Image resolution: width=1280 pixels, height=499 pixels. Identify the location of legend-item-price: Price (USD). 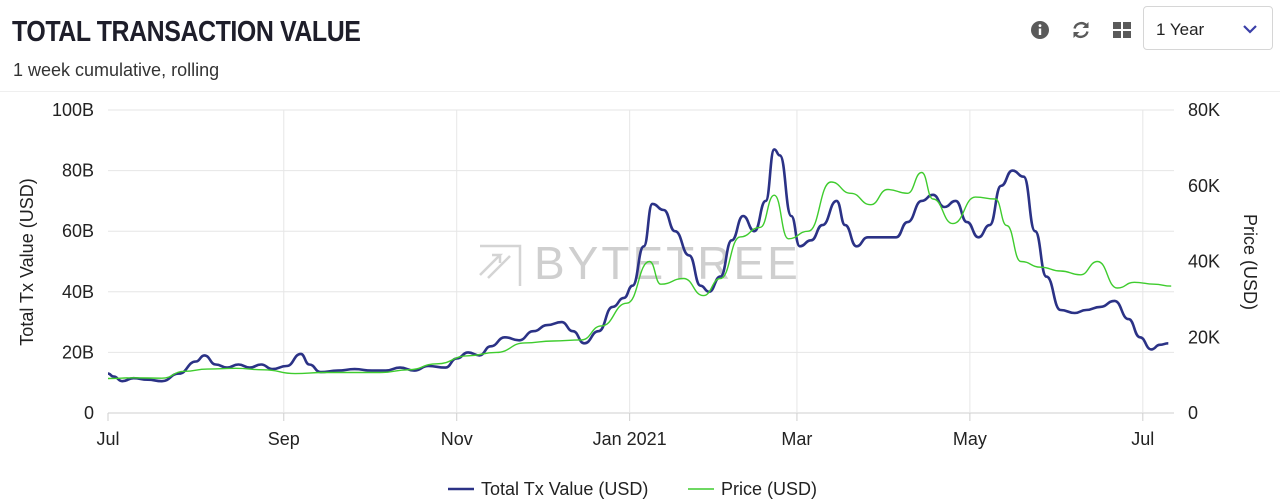
(752, 489).